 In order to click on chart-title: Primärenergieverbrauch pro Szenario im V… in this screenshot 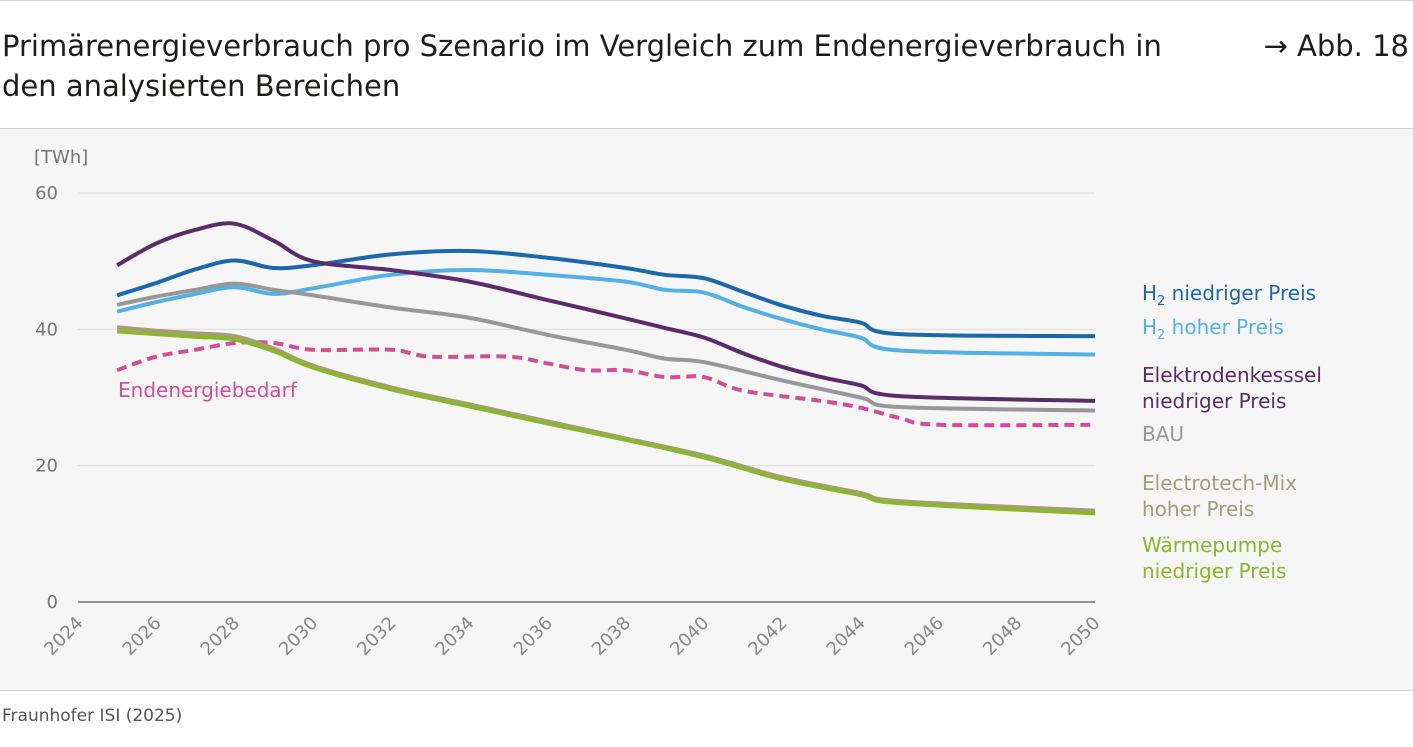, I will do `click(582, 66)`.